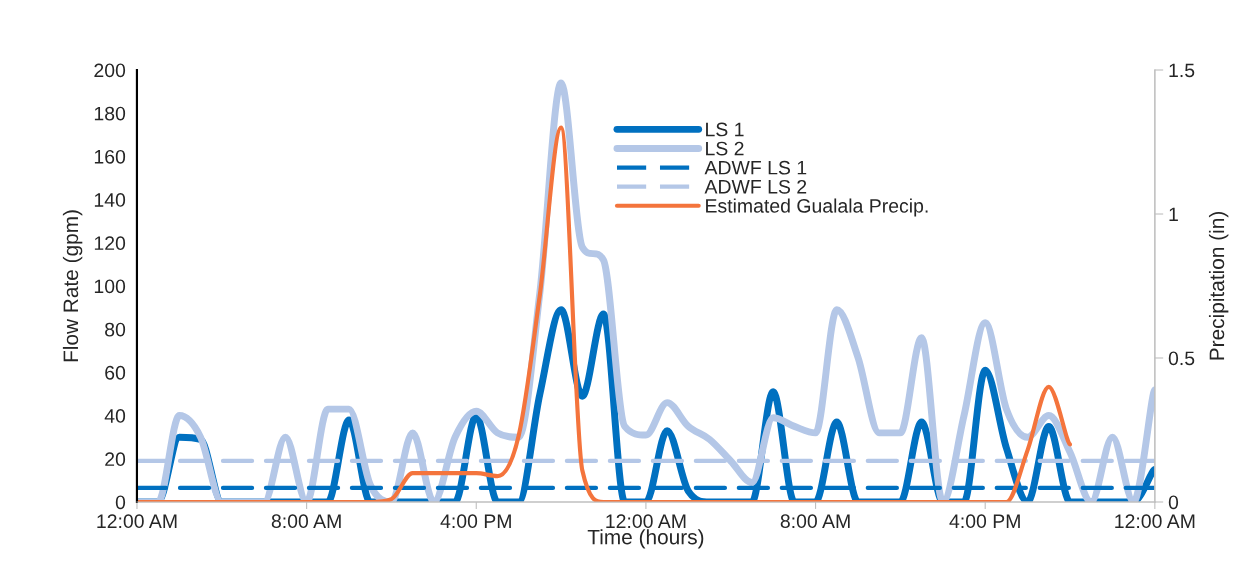 The image size is (1252, 572). What do you see at coordinates (1181, 358) in the screenshot?
I see `y2-tick-label: 0.5` at bounding box center [1181, 358].